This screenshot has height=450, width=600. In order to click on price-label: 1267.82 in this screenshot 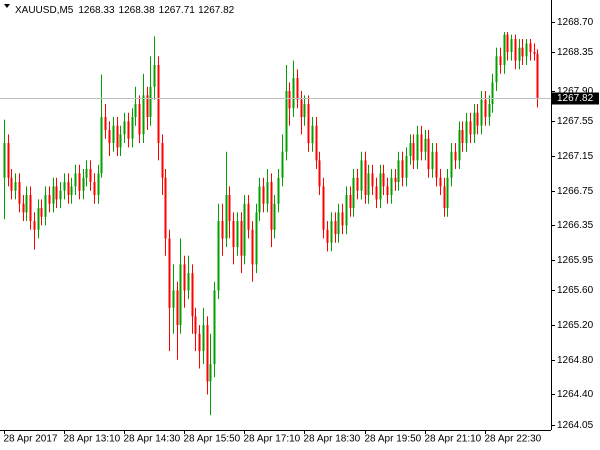, I will do `click(575, 98)`.